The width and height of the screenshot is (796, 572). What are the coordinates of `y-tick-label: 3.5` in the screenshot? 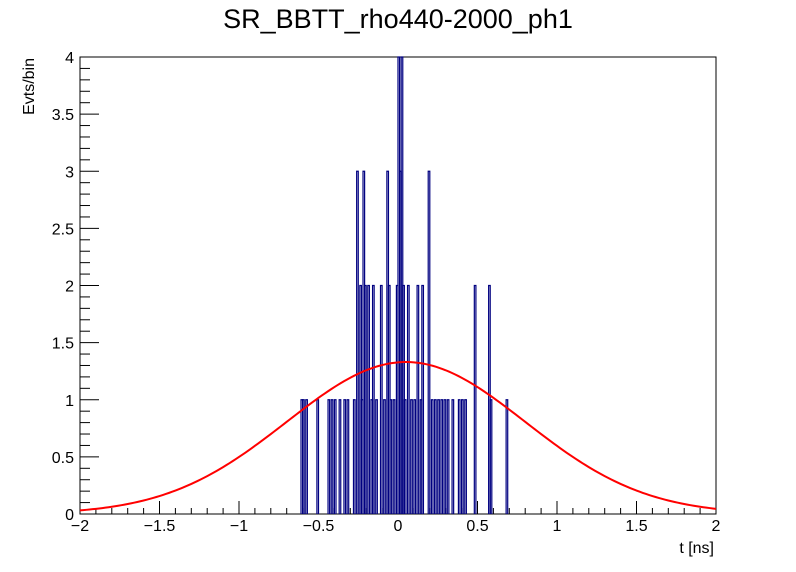 It's located at (63, 115).